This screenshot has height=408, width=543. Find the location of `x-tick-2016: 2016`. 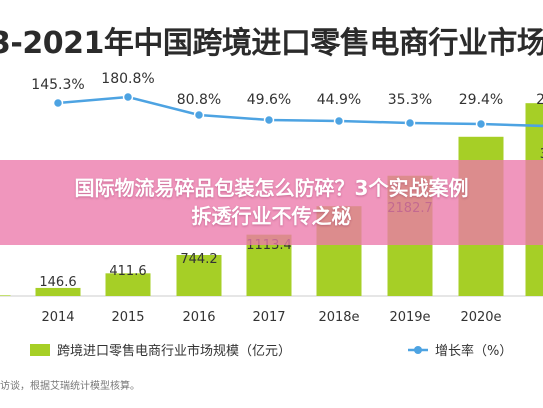

x-tick-2016: 2016 is located at coordinates (198, 317).